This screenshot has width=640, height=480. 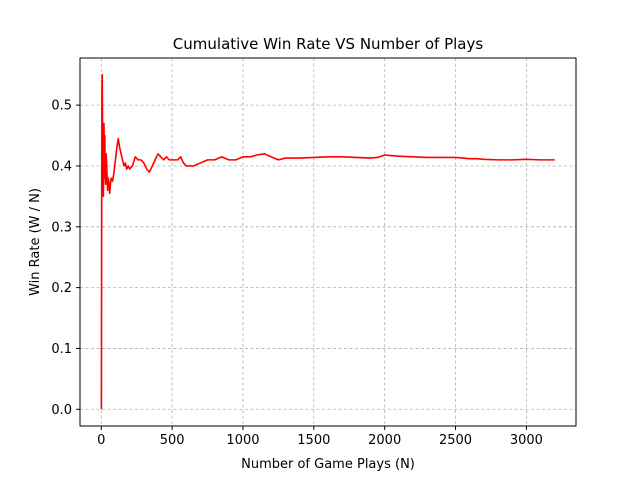 What do you see at coordinates (172, 440) in the screenshot?
I see `x-tick-label: 500` at bounding box center [172, 440].